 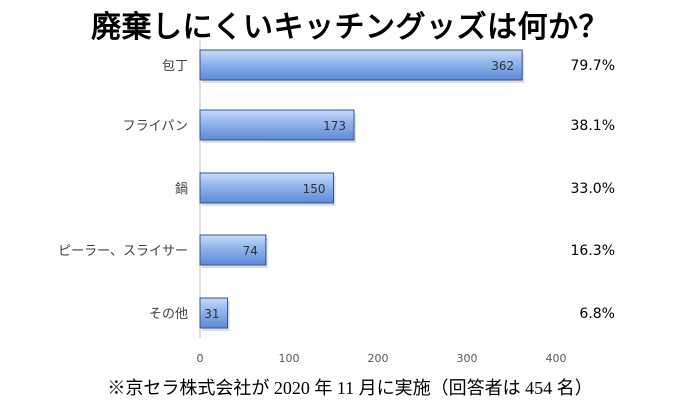 I want to click on x-tick-label: 0, so click(x=200, y=358).